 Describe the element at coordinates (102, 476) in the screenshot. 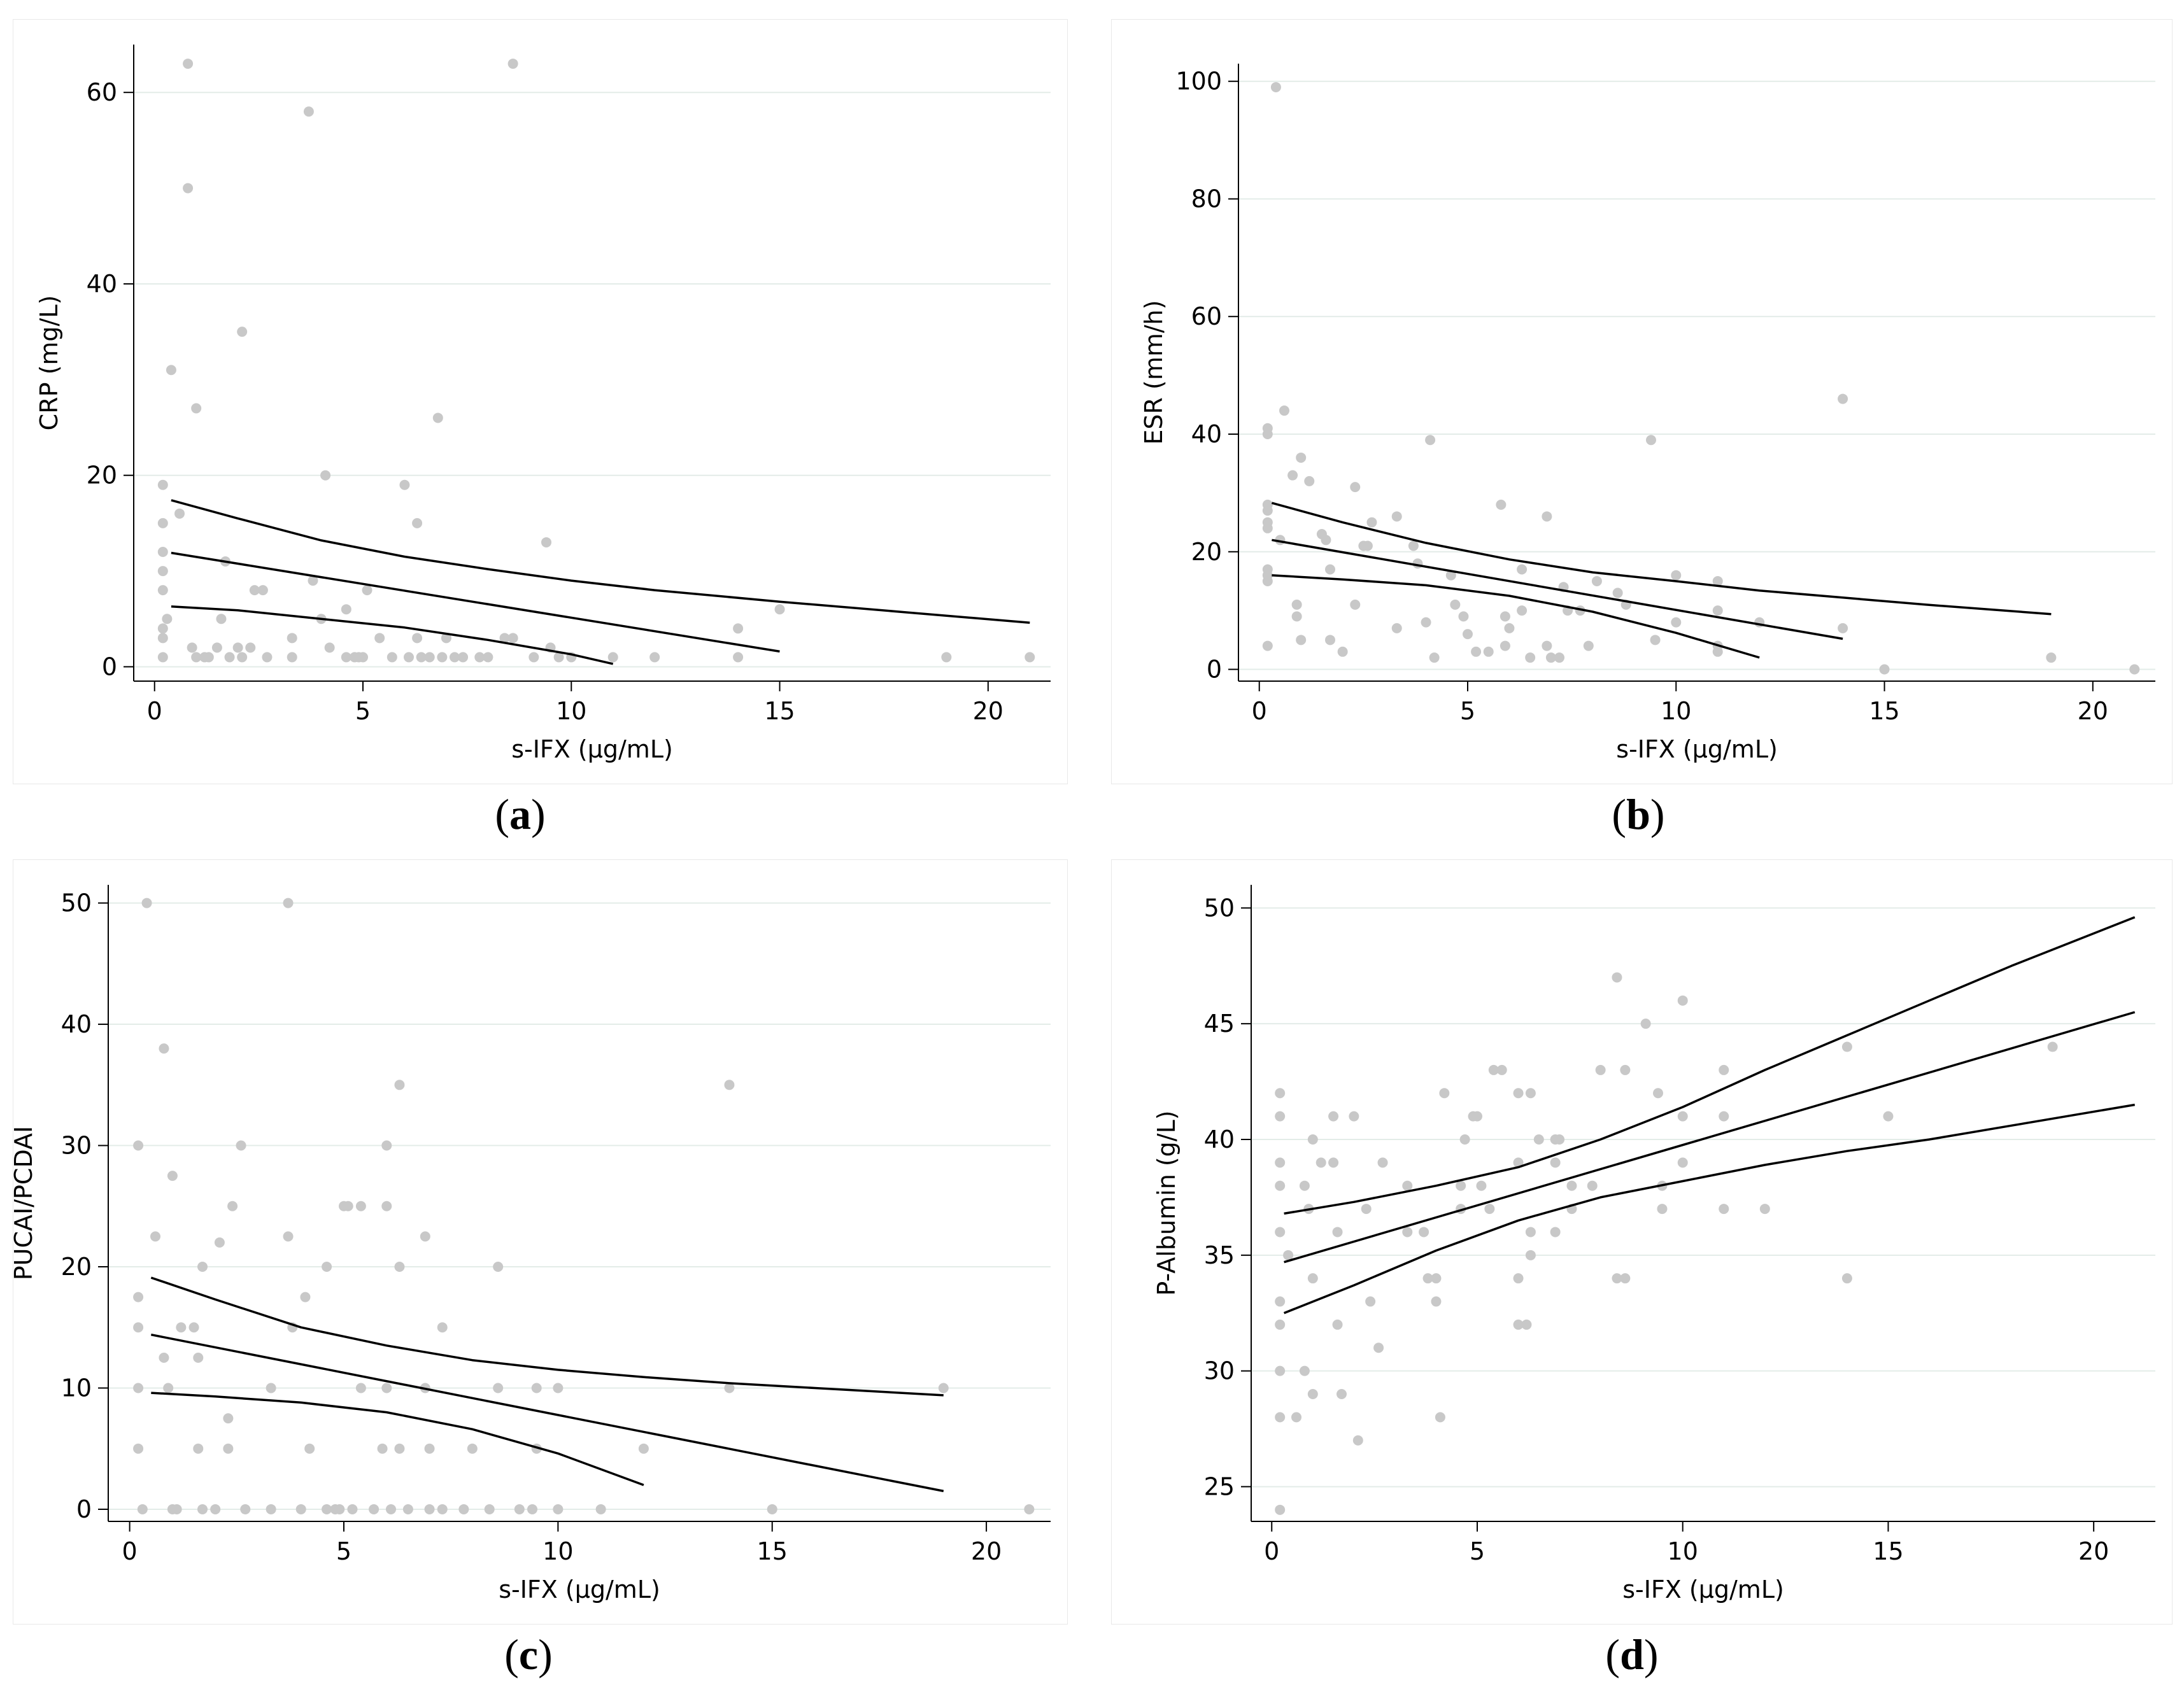

I see `chart-a-y-tick-label-1: 20` at that location.